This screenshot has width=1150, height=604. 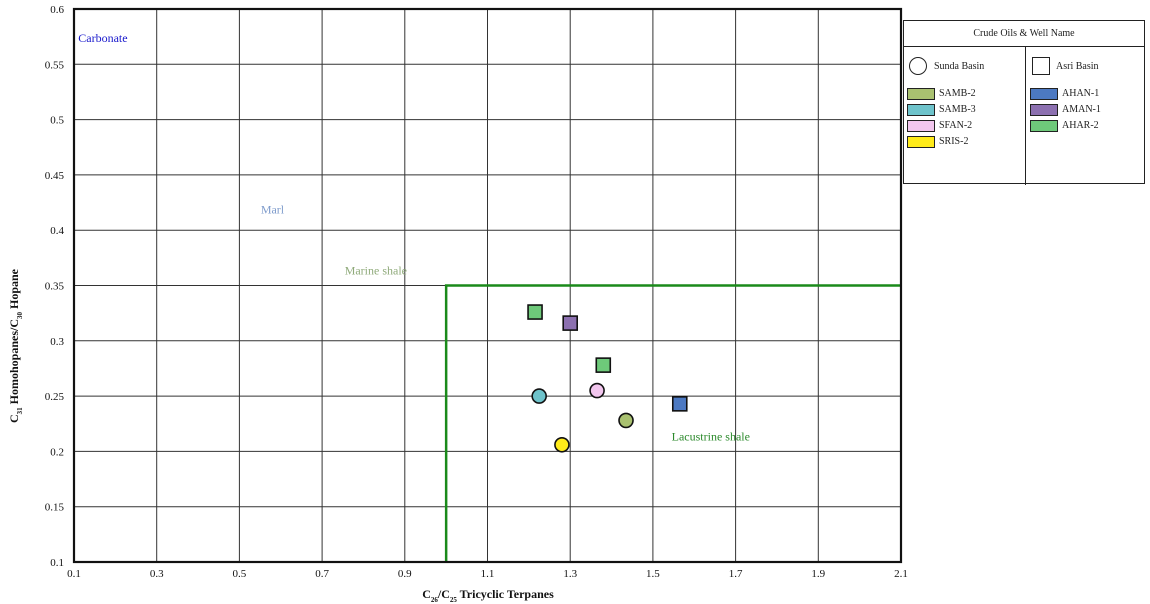 I want to click on y-tick-label: 0.5, so click(x=57, y=121).